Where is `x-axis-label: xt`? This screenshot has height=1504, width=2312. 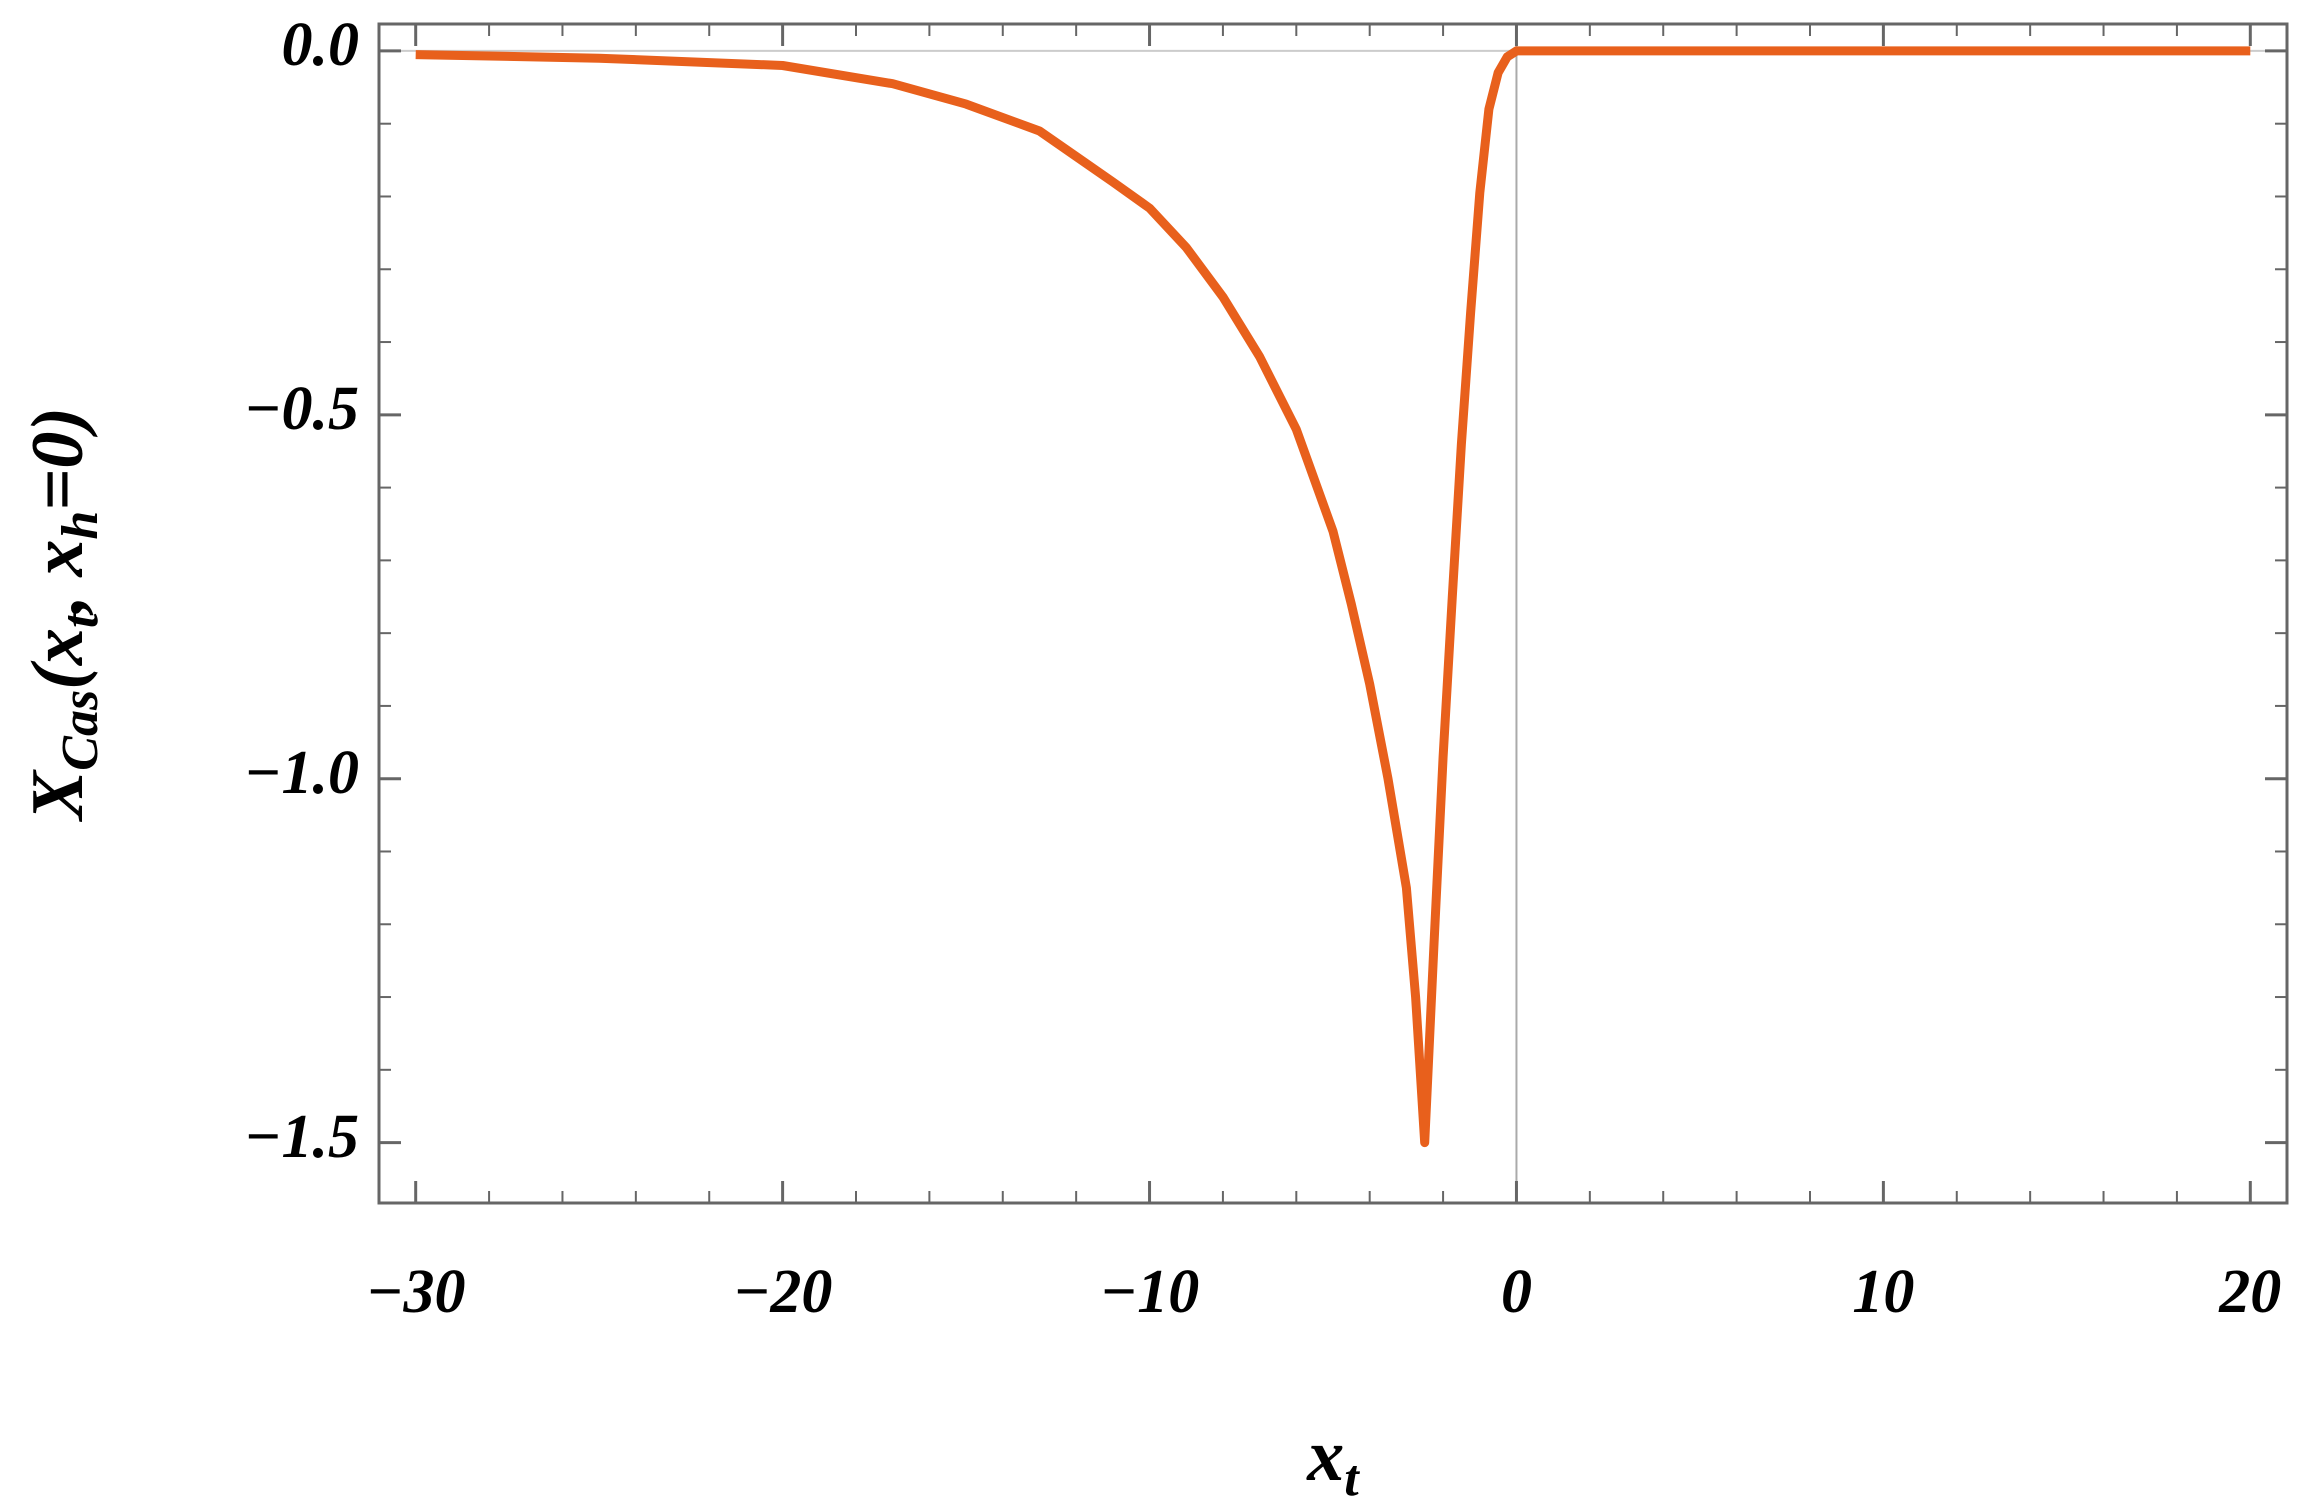 x-axis-label: xt is located at coordinates (1333, 1459).